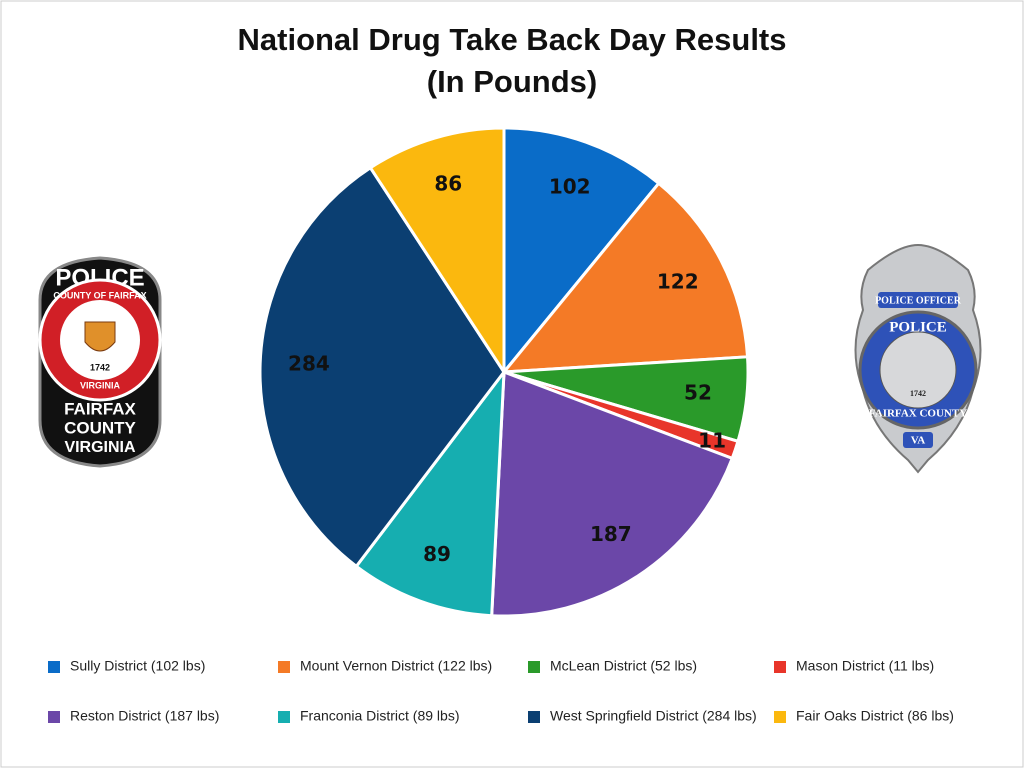 Image resolution: width=1024 pixels, height=768 pixels. Describe the element at coordinates (918, 441) in the screenshot. I see `badge-text: VA` at that location.